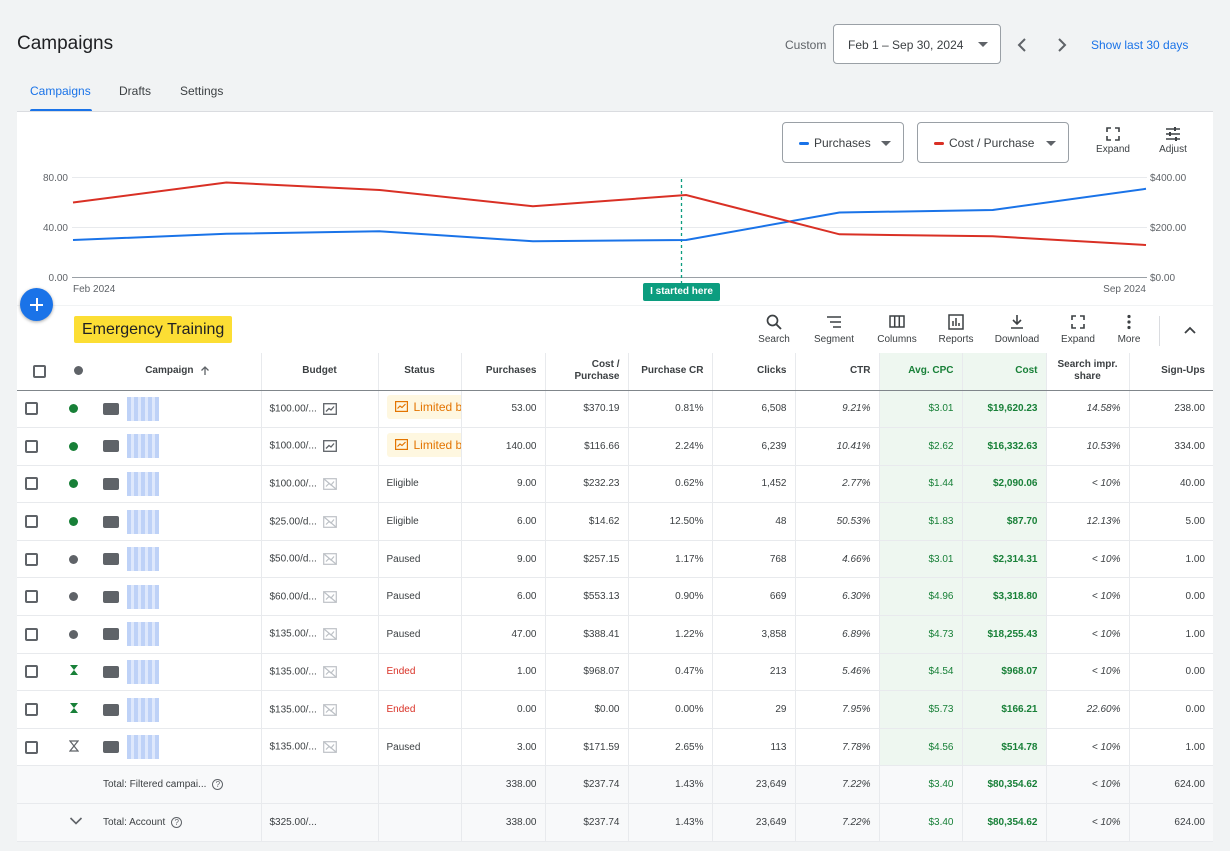 This screenshot has width=1230, height=851. What do you see at coordinates (956, 329) in the screenshot?
I see `reports-button: Reports` at bounding box center [956, 329].